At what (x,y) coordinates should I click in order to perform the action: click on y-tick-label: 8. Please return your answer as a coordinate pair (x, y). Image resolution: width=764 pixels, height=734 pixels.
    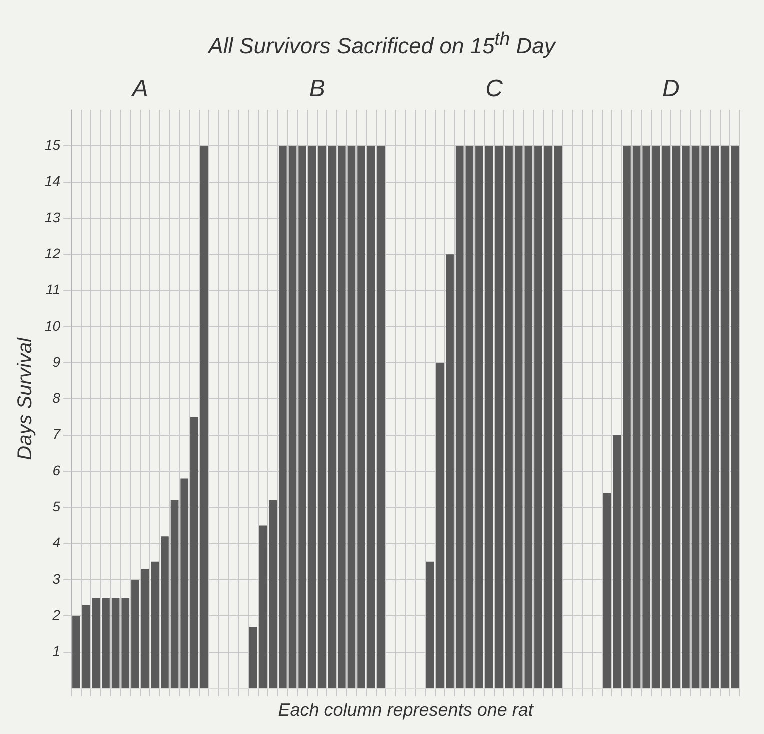
    Looking at the image, I should click on (56, 398).